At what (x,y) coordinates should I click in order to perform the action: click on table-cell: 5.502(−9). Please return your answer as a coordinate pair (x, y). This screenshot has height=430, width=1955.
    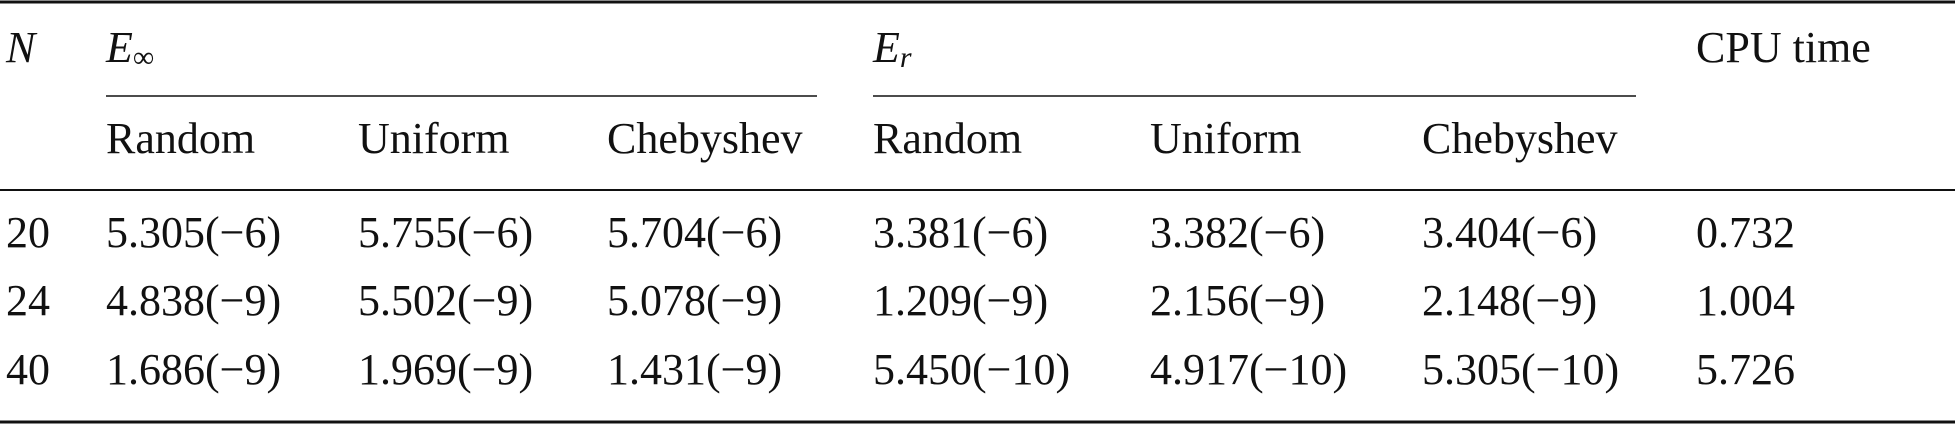
    Looking at the image, I should click on (445, 300).